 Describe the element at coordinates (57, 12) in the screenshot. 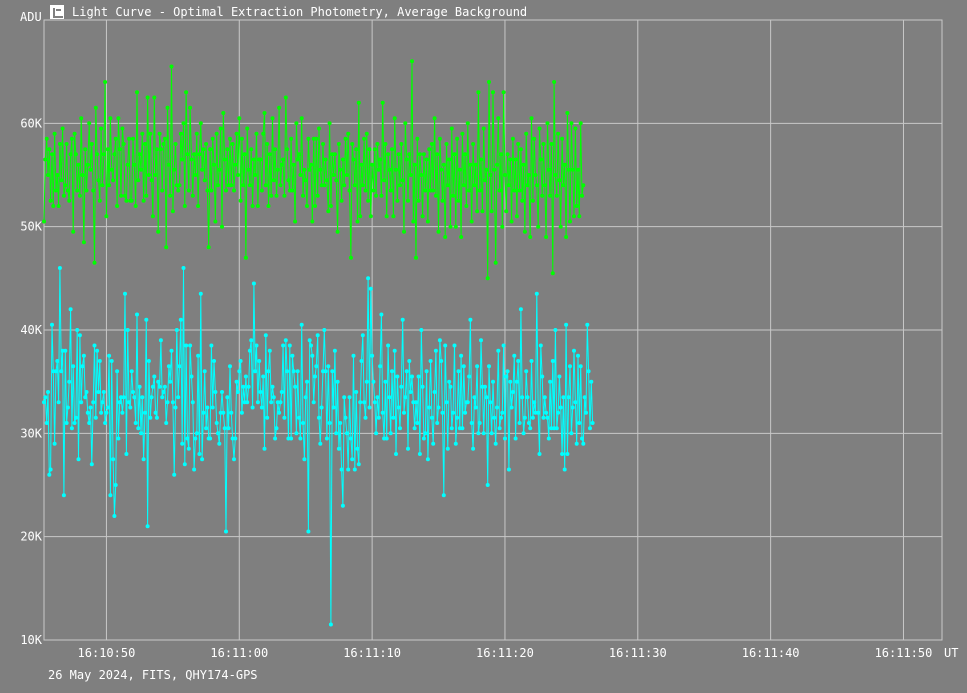

I see `chart-icon` at that location.